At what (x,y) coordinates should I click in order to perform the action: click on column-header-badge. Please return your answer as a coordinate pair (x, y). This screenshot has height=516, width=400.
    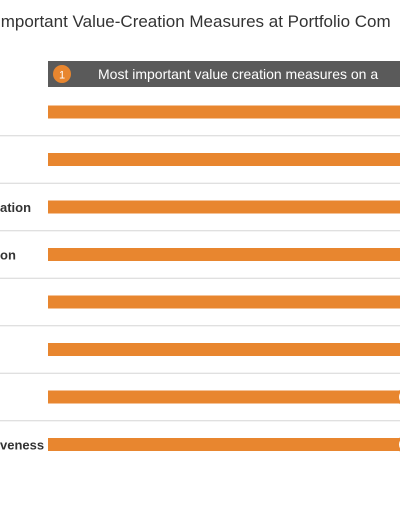
    Looking at the image, I should click on (62, 74).